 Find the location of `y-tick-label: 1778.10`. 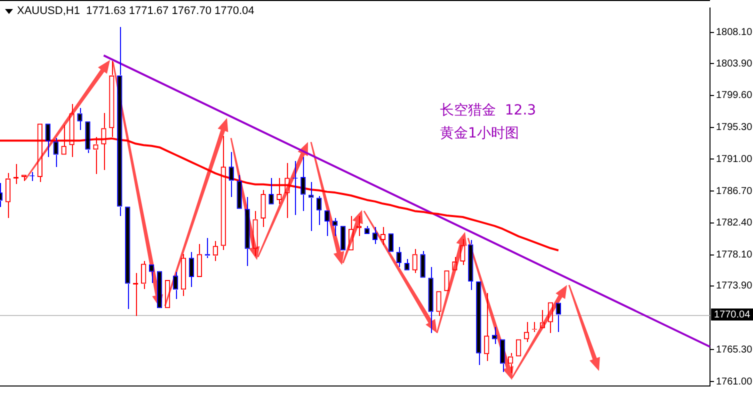

y-tick-label: 1778.10 is located at coordinates (734, 255).